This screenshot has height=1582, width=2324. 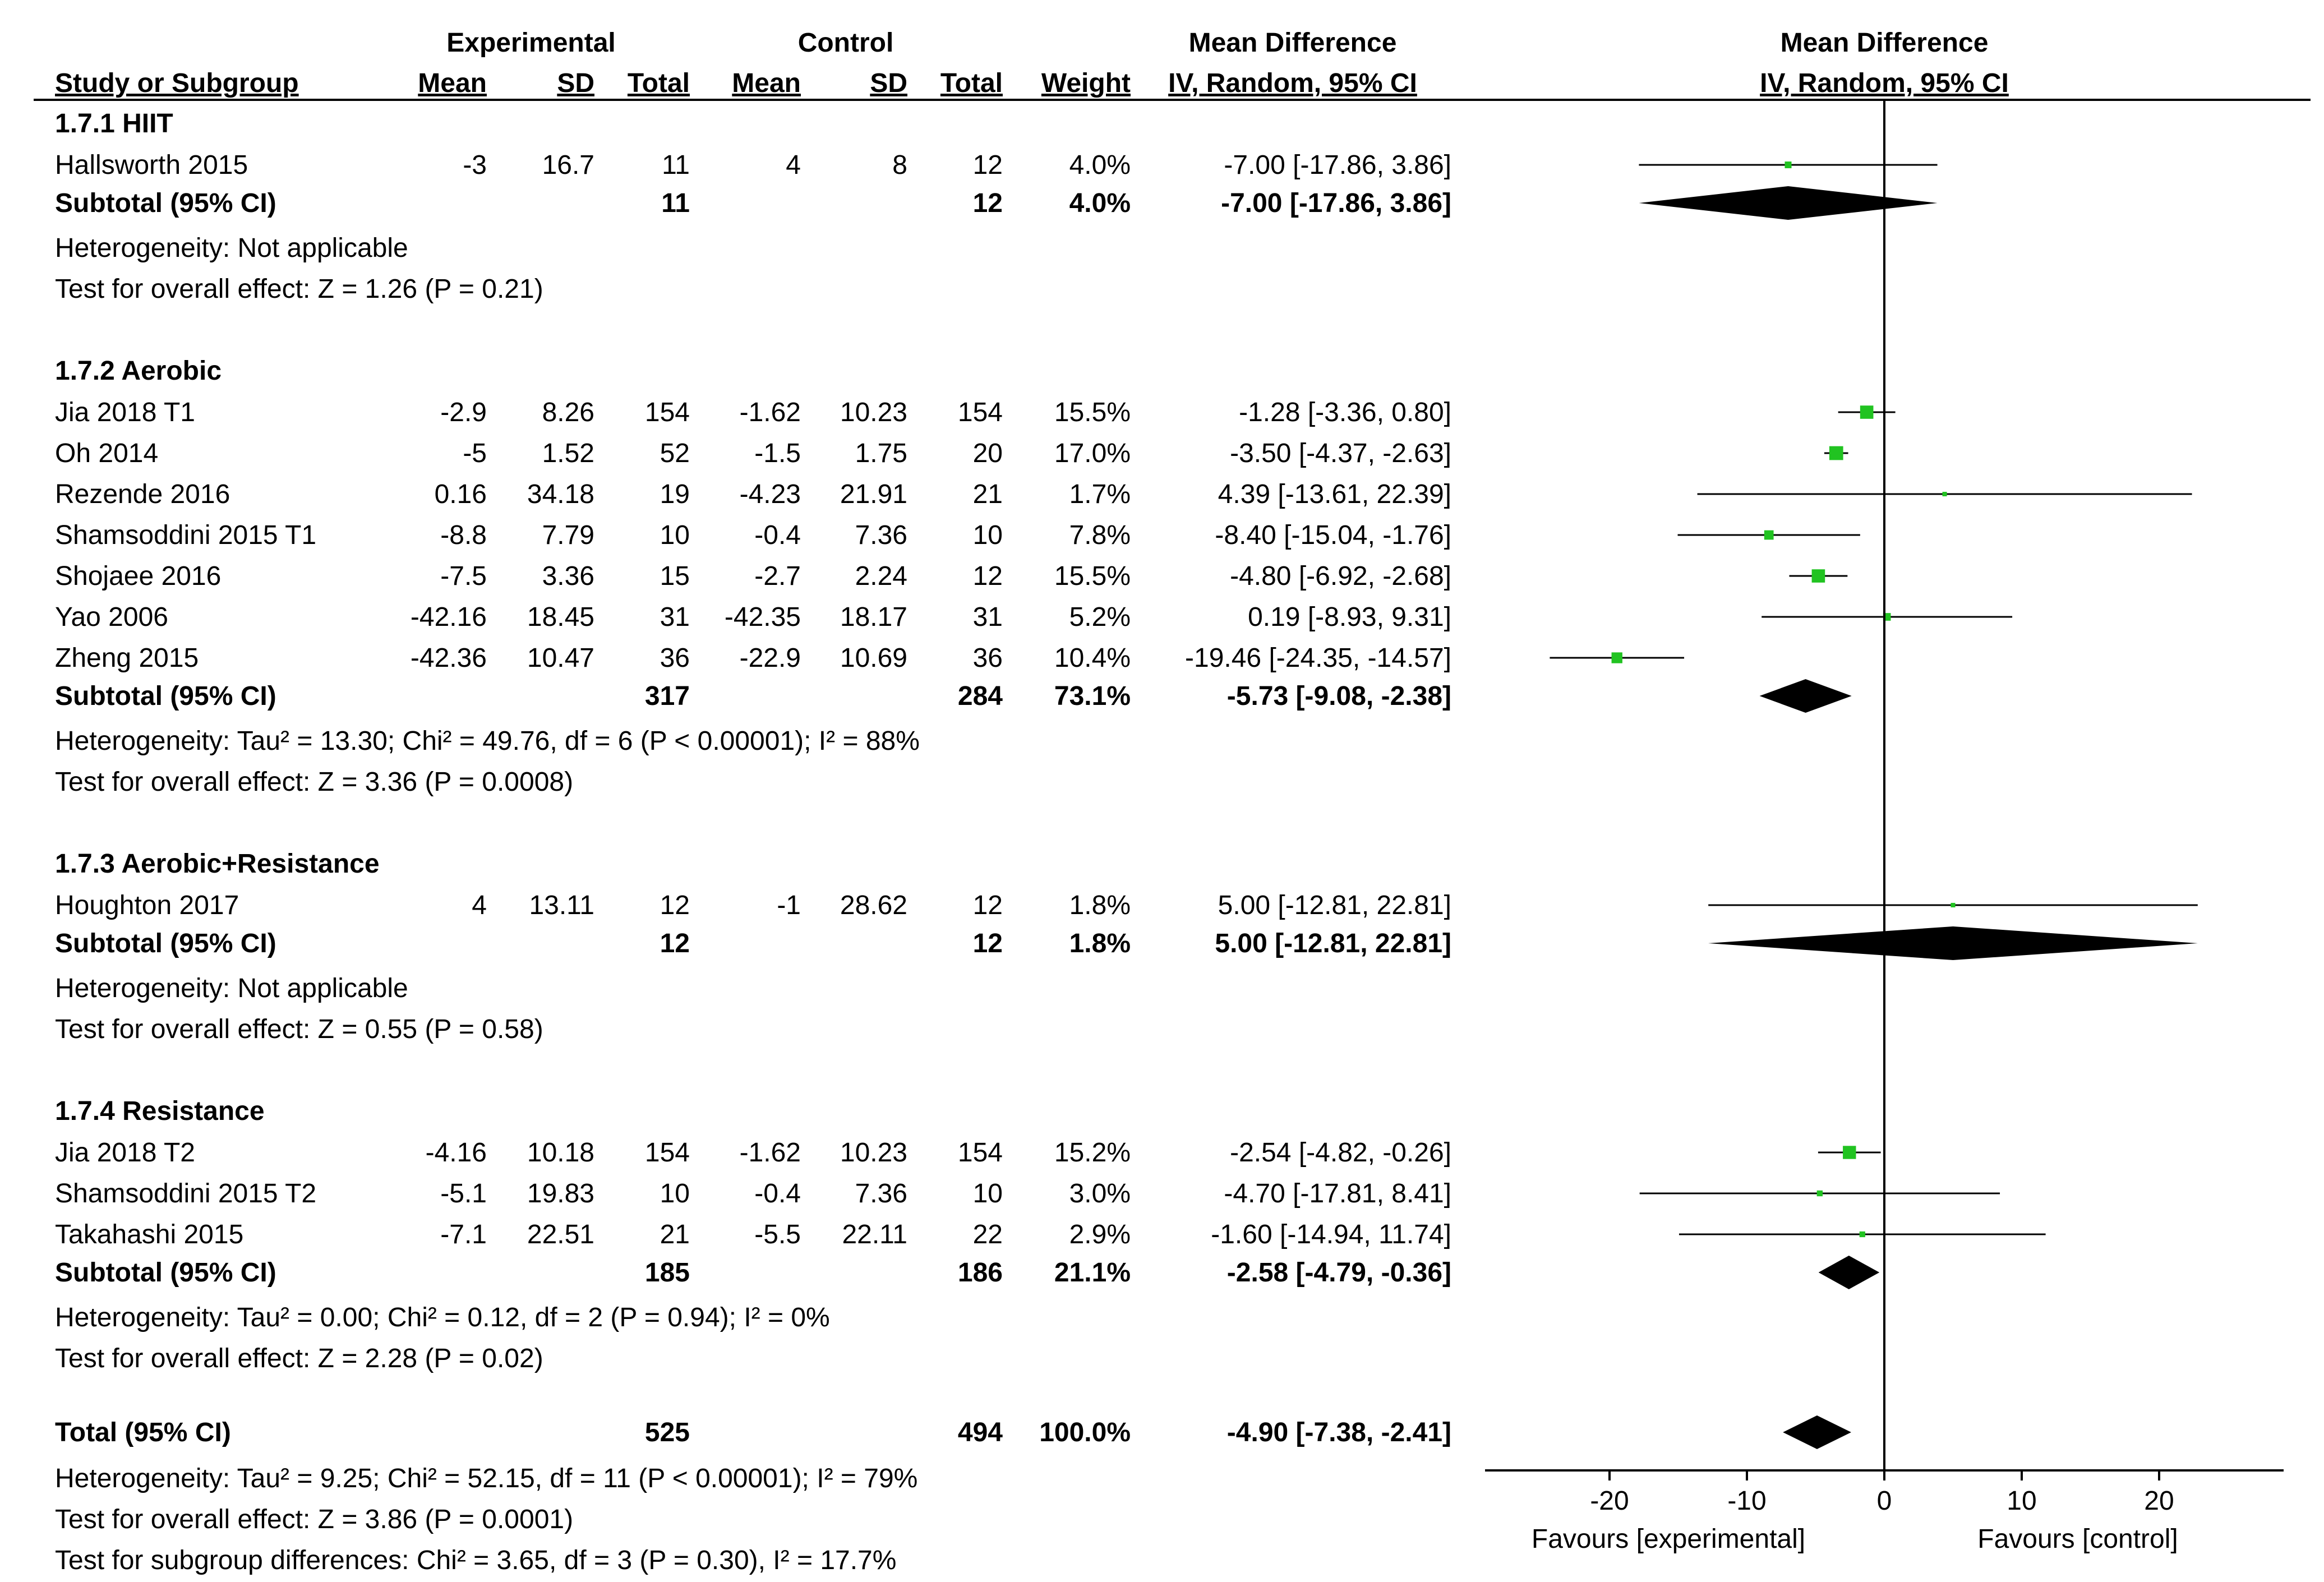 I want to click on study-sd-control: 21.91, so click(x=874, y=494).